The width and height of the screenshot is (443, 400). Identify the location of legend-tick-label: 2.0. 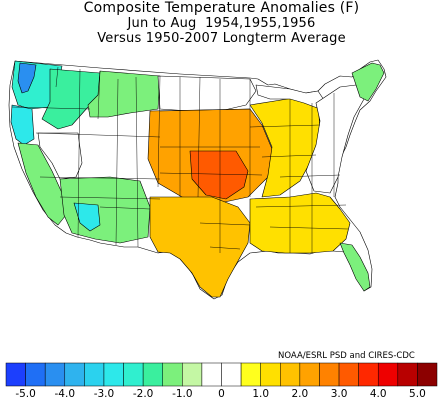
(300, 394).